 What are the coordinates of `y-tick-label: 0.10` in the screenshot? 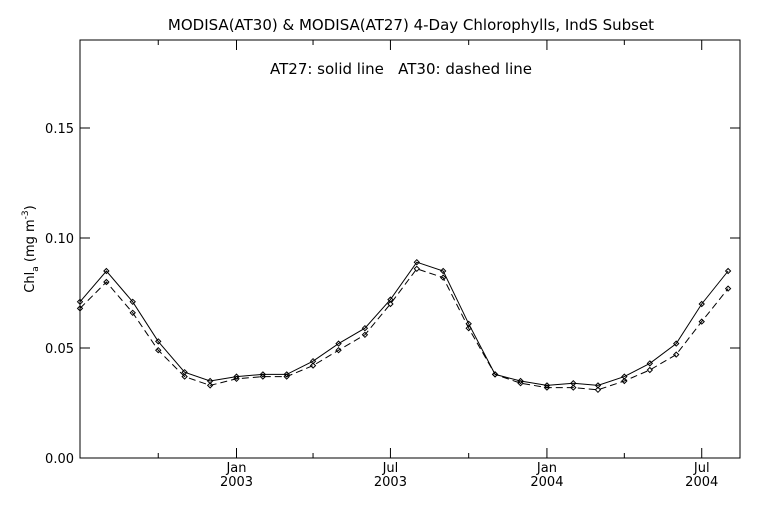 It's located at (59, 239).